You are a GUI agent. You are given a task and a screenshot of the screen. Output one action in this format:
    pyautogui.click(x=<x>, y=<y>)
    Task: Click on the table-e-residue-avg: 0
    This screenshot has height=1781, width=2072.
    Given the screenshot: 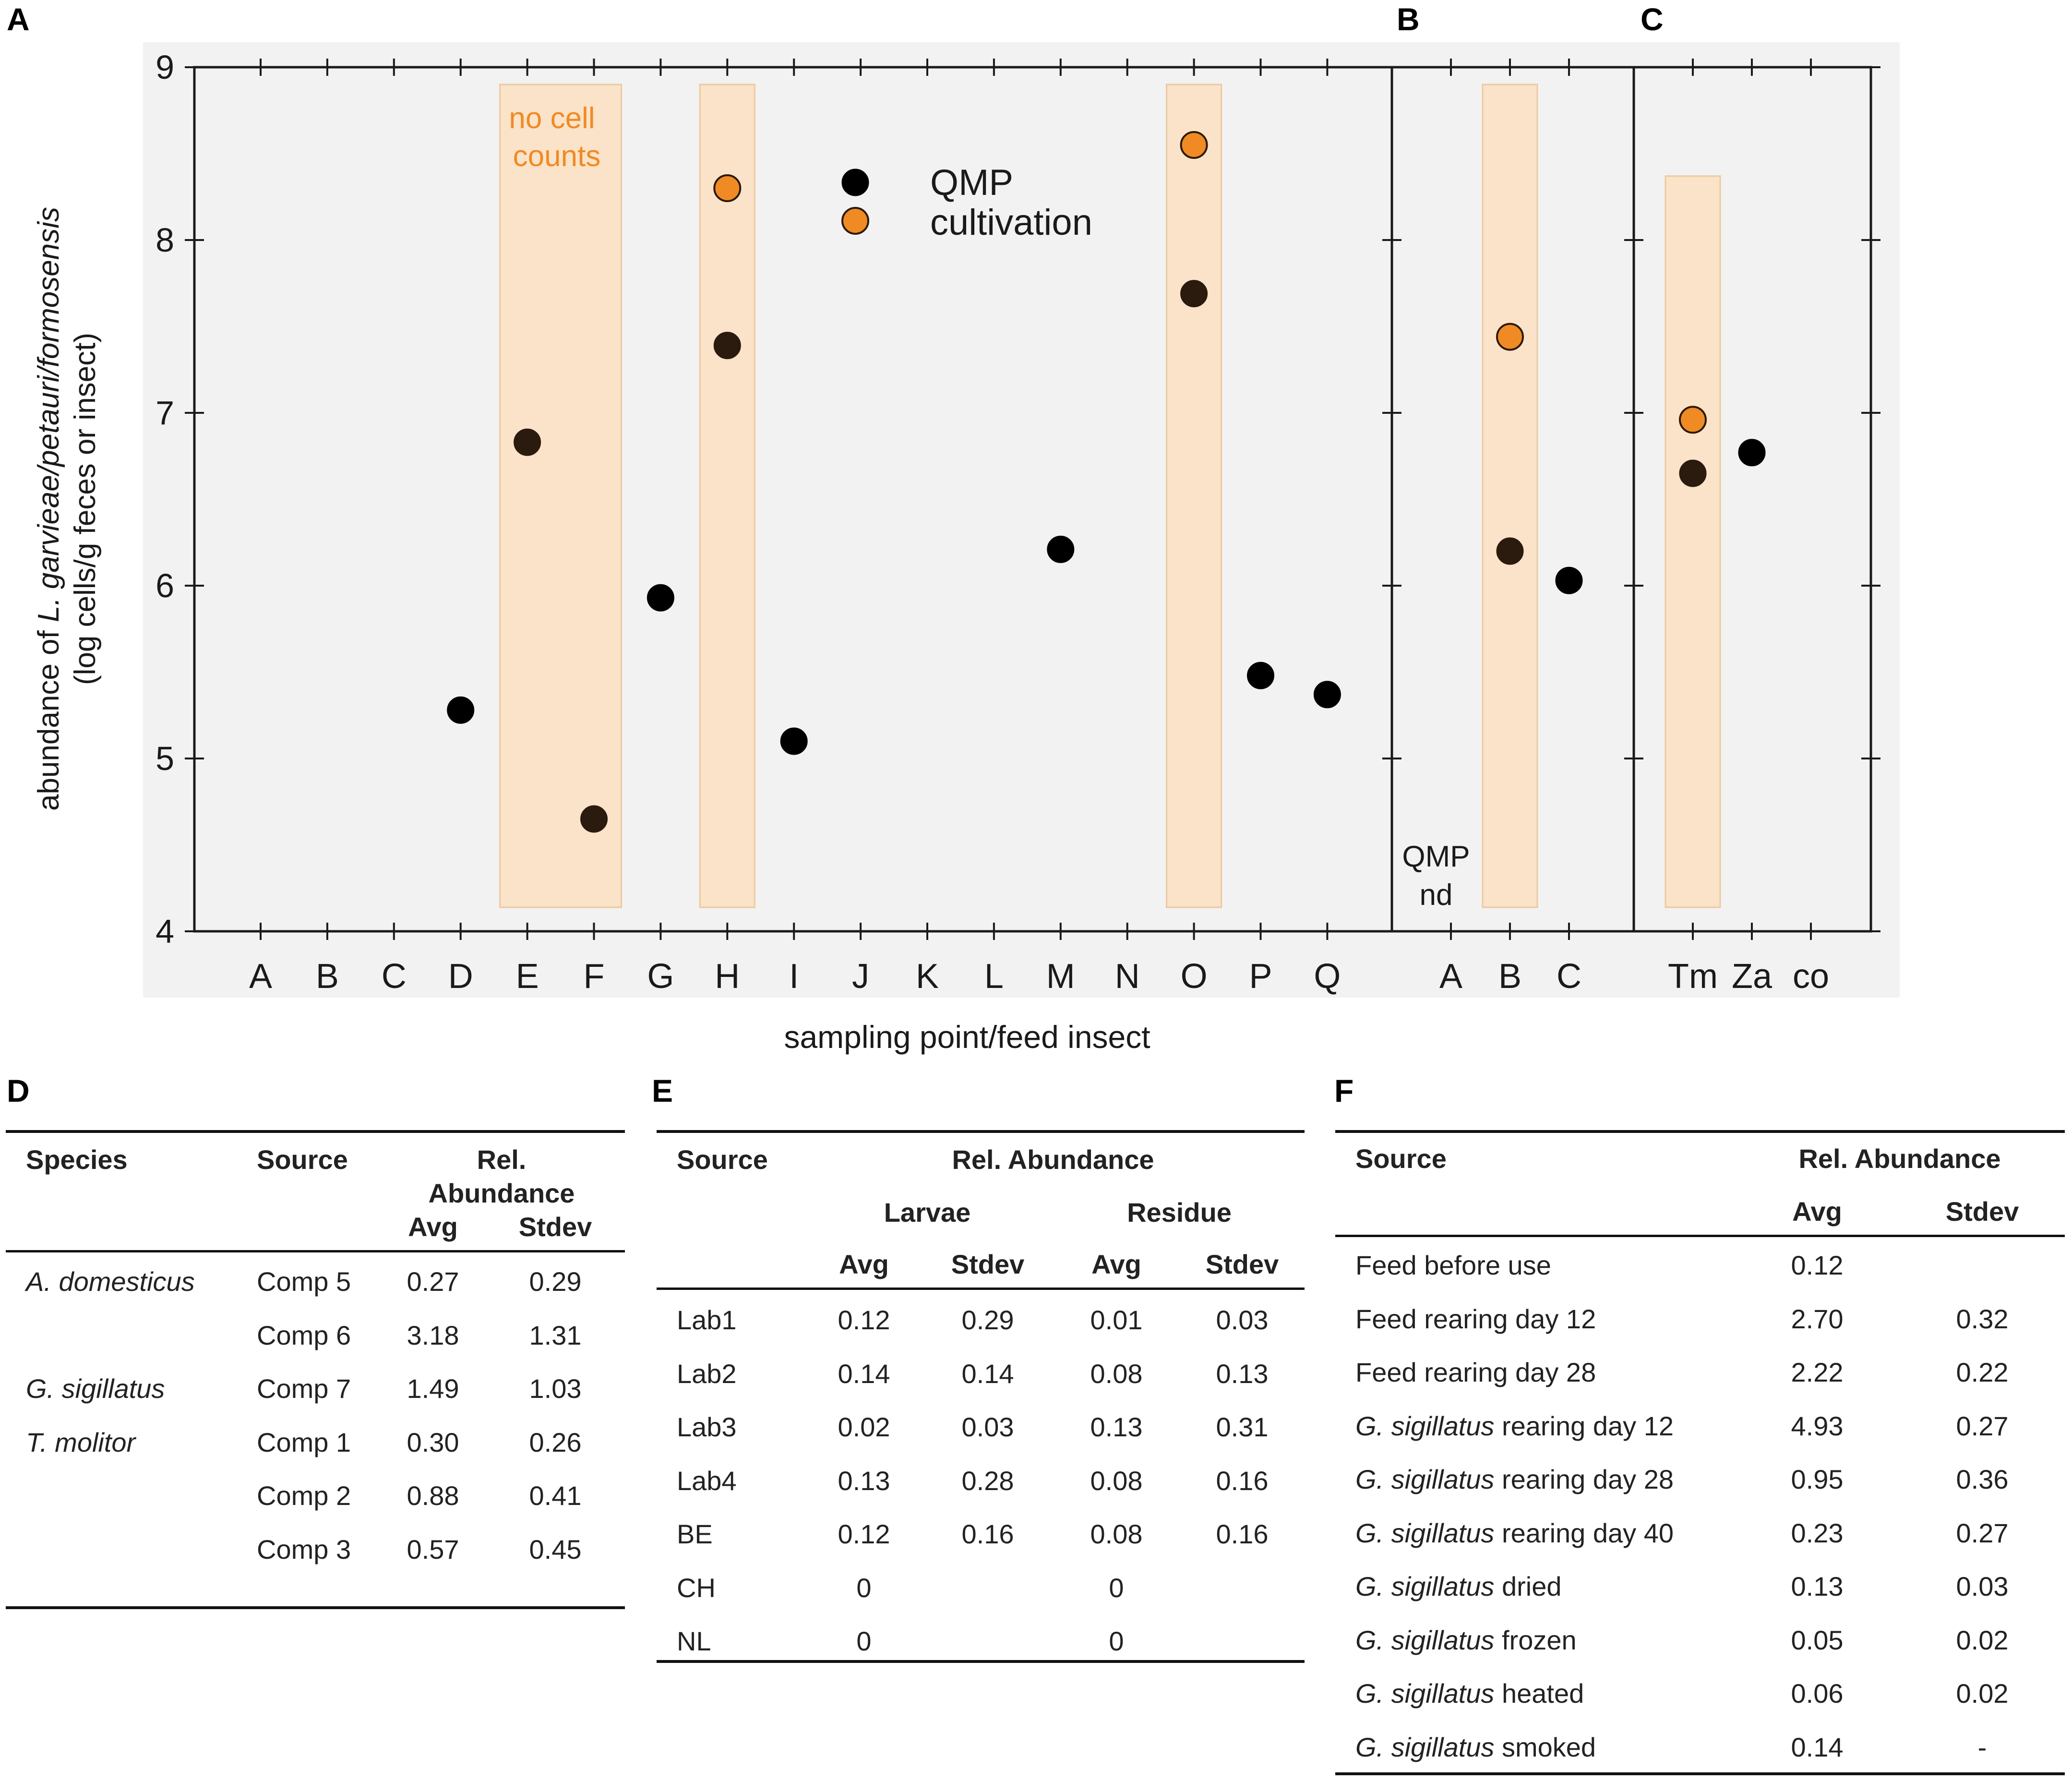 What is the action you would take?
    pyautogui.click(x=1116, y=1587)
    